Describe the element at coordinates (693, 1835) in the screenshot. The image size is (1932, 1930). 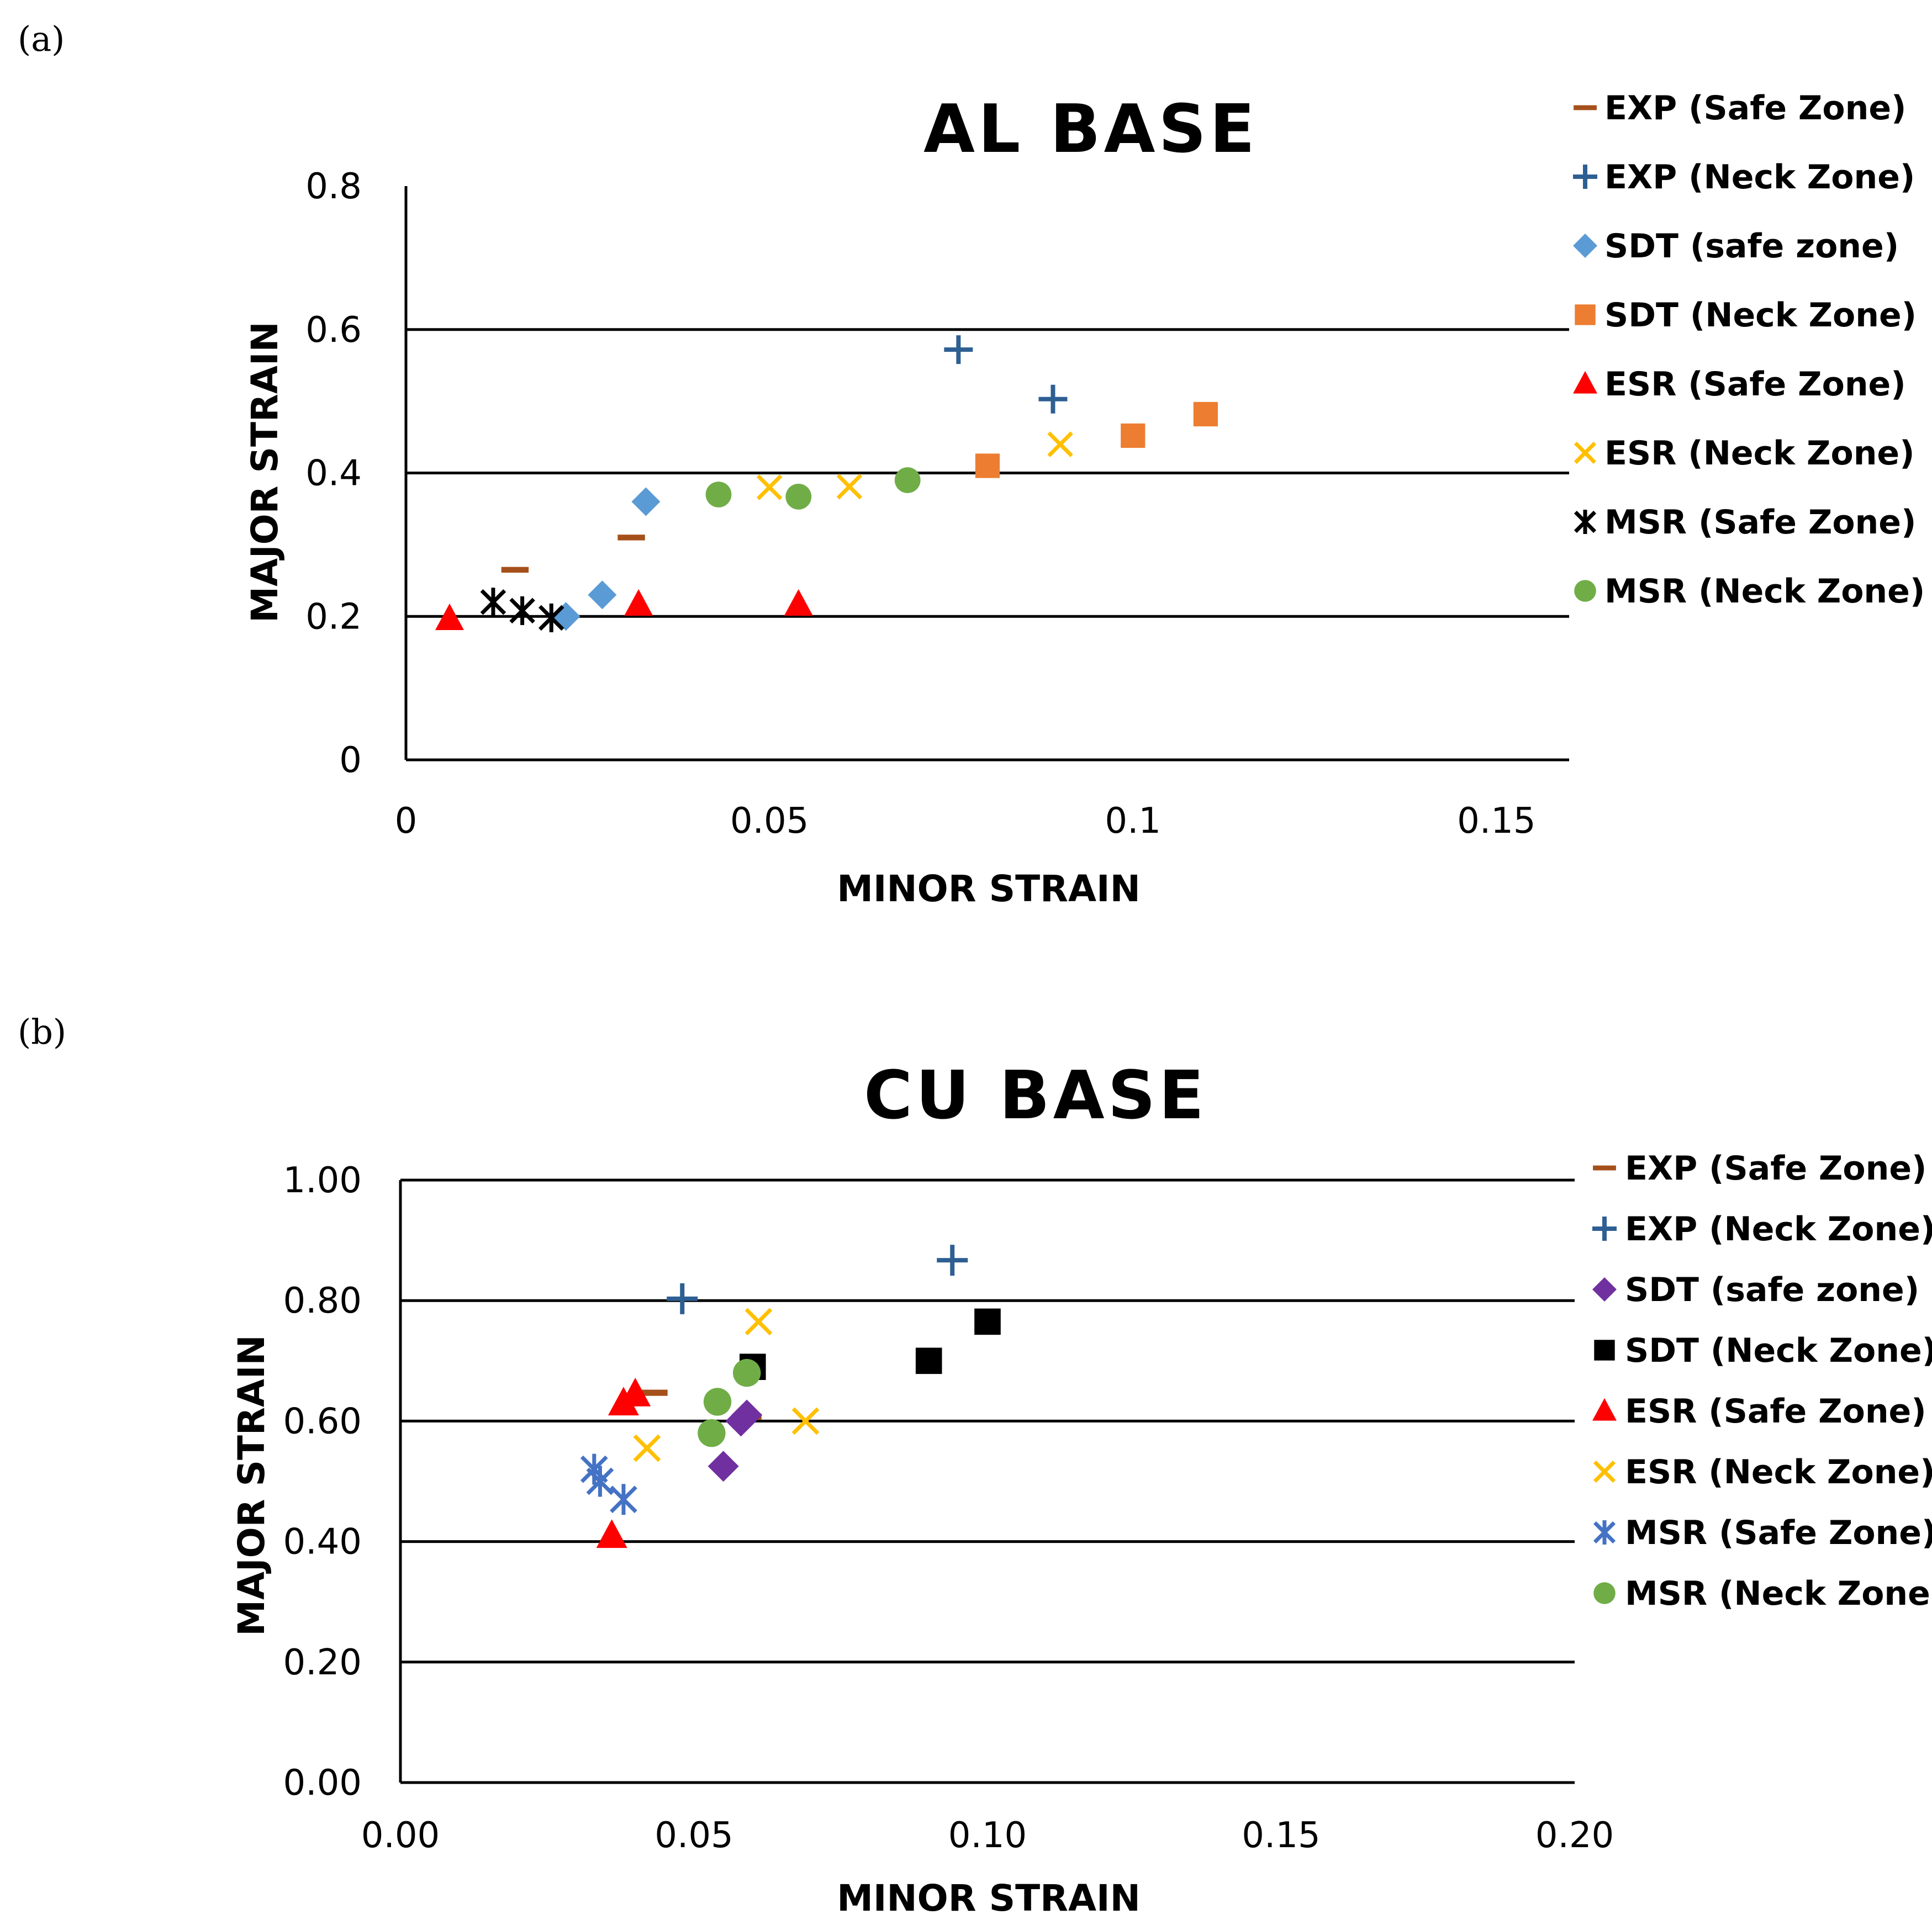
I see `chart-b-x-tick-label: 0.05` at that location.